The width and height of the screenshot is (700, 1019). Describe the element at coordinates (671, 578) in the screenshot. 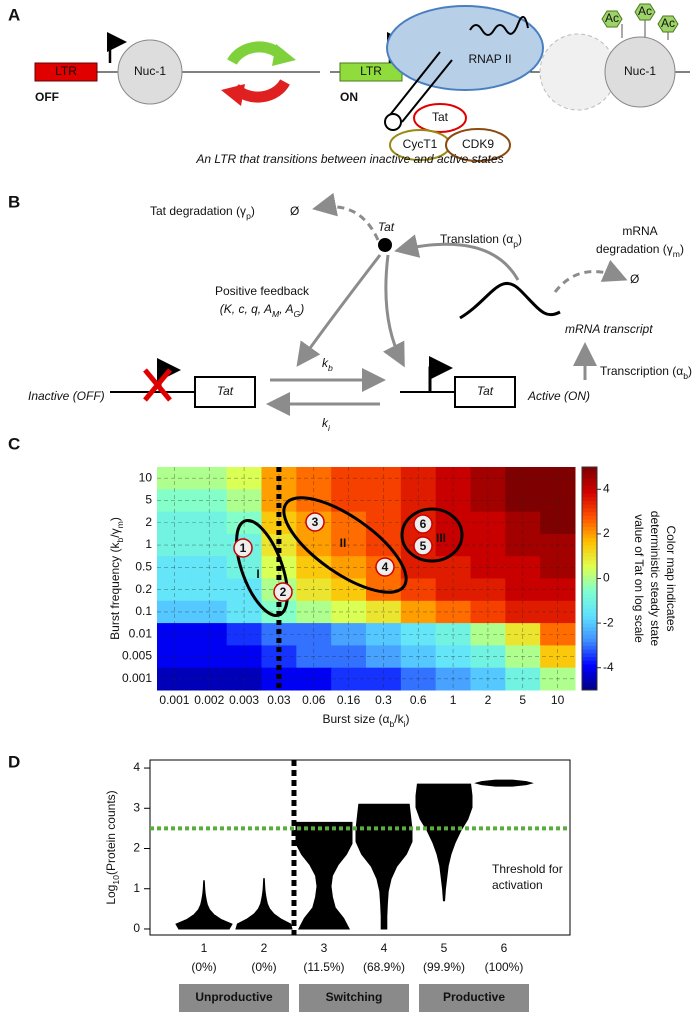

I see `colorbar-label: Color map indicates` at that location.